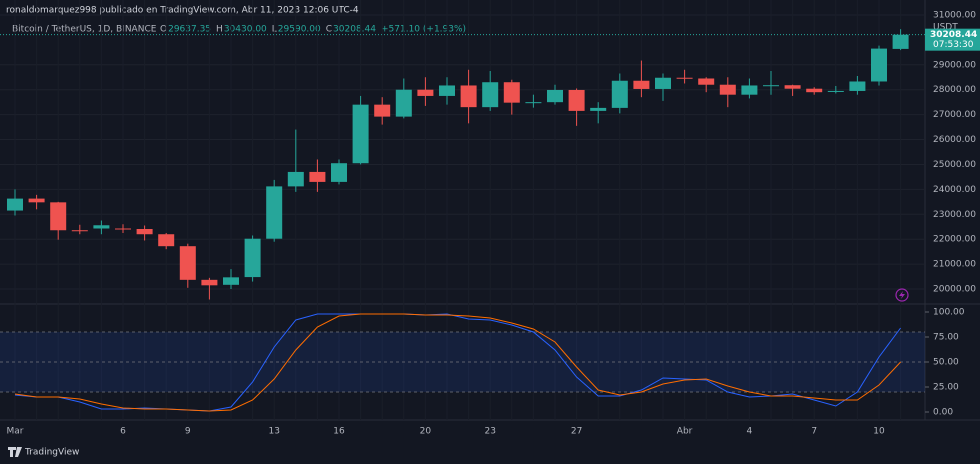  I want to click on x-tick-label: 10, so click(879, 432).